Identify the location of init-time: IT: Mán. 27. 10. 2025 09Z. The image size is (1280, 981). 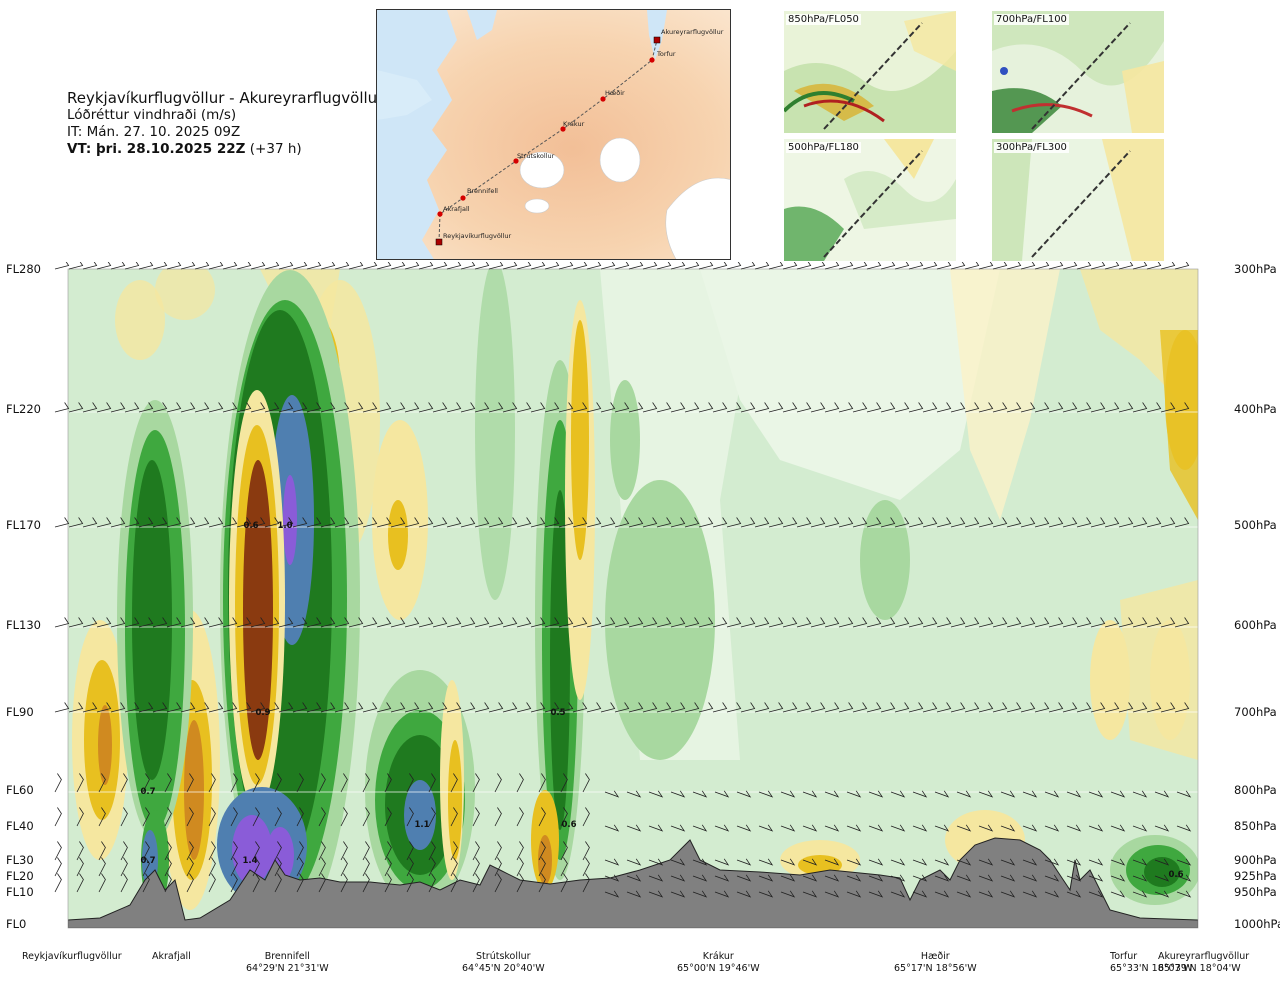
(154, 132).